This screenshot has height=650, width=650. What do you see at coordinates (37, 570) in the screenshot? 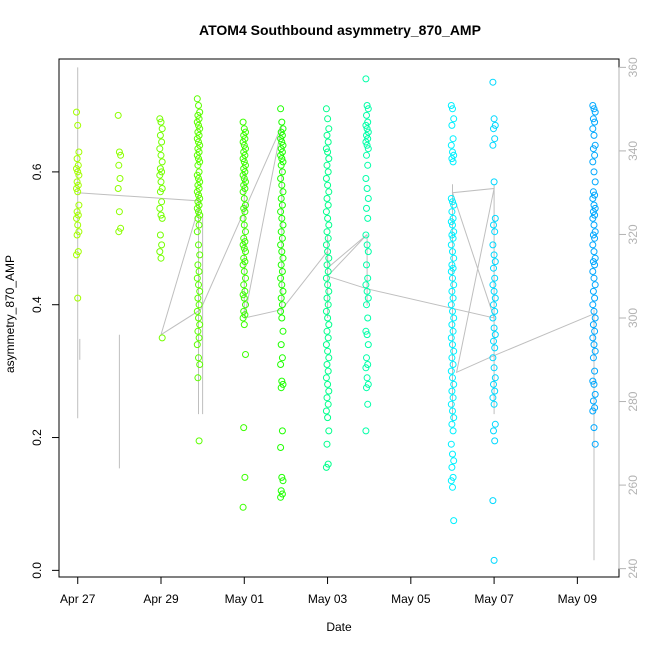
I see `y-tick-label: 0.0` at bounding box center [37, 570].